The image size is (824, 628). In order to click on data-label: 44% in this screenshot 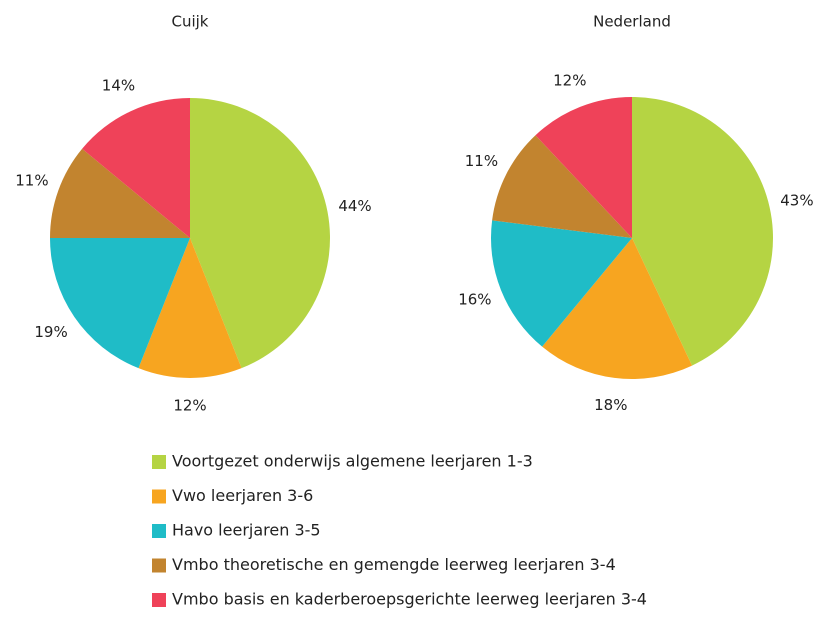, I will do `click(354, 206)`.